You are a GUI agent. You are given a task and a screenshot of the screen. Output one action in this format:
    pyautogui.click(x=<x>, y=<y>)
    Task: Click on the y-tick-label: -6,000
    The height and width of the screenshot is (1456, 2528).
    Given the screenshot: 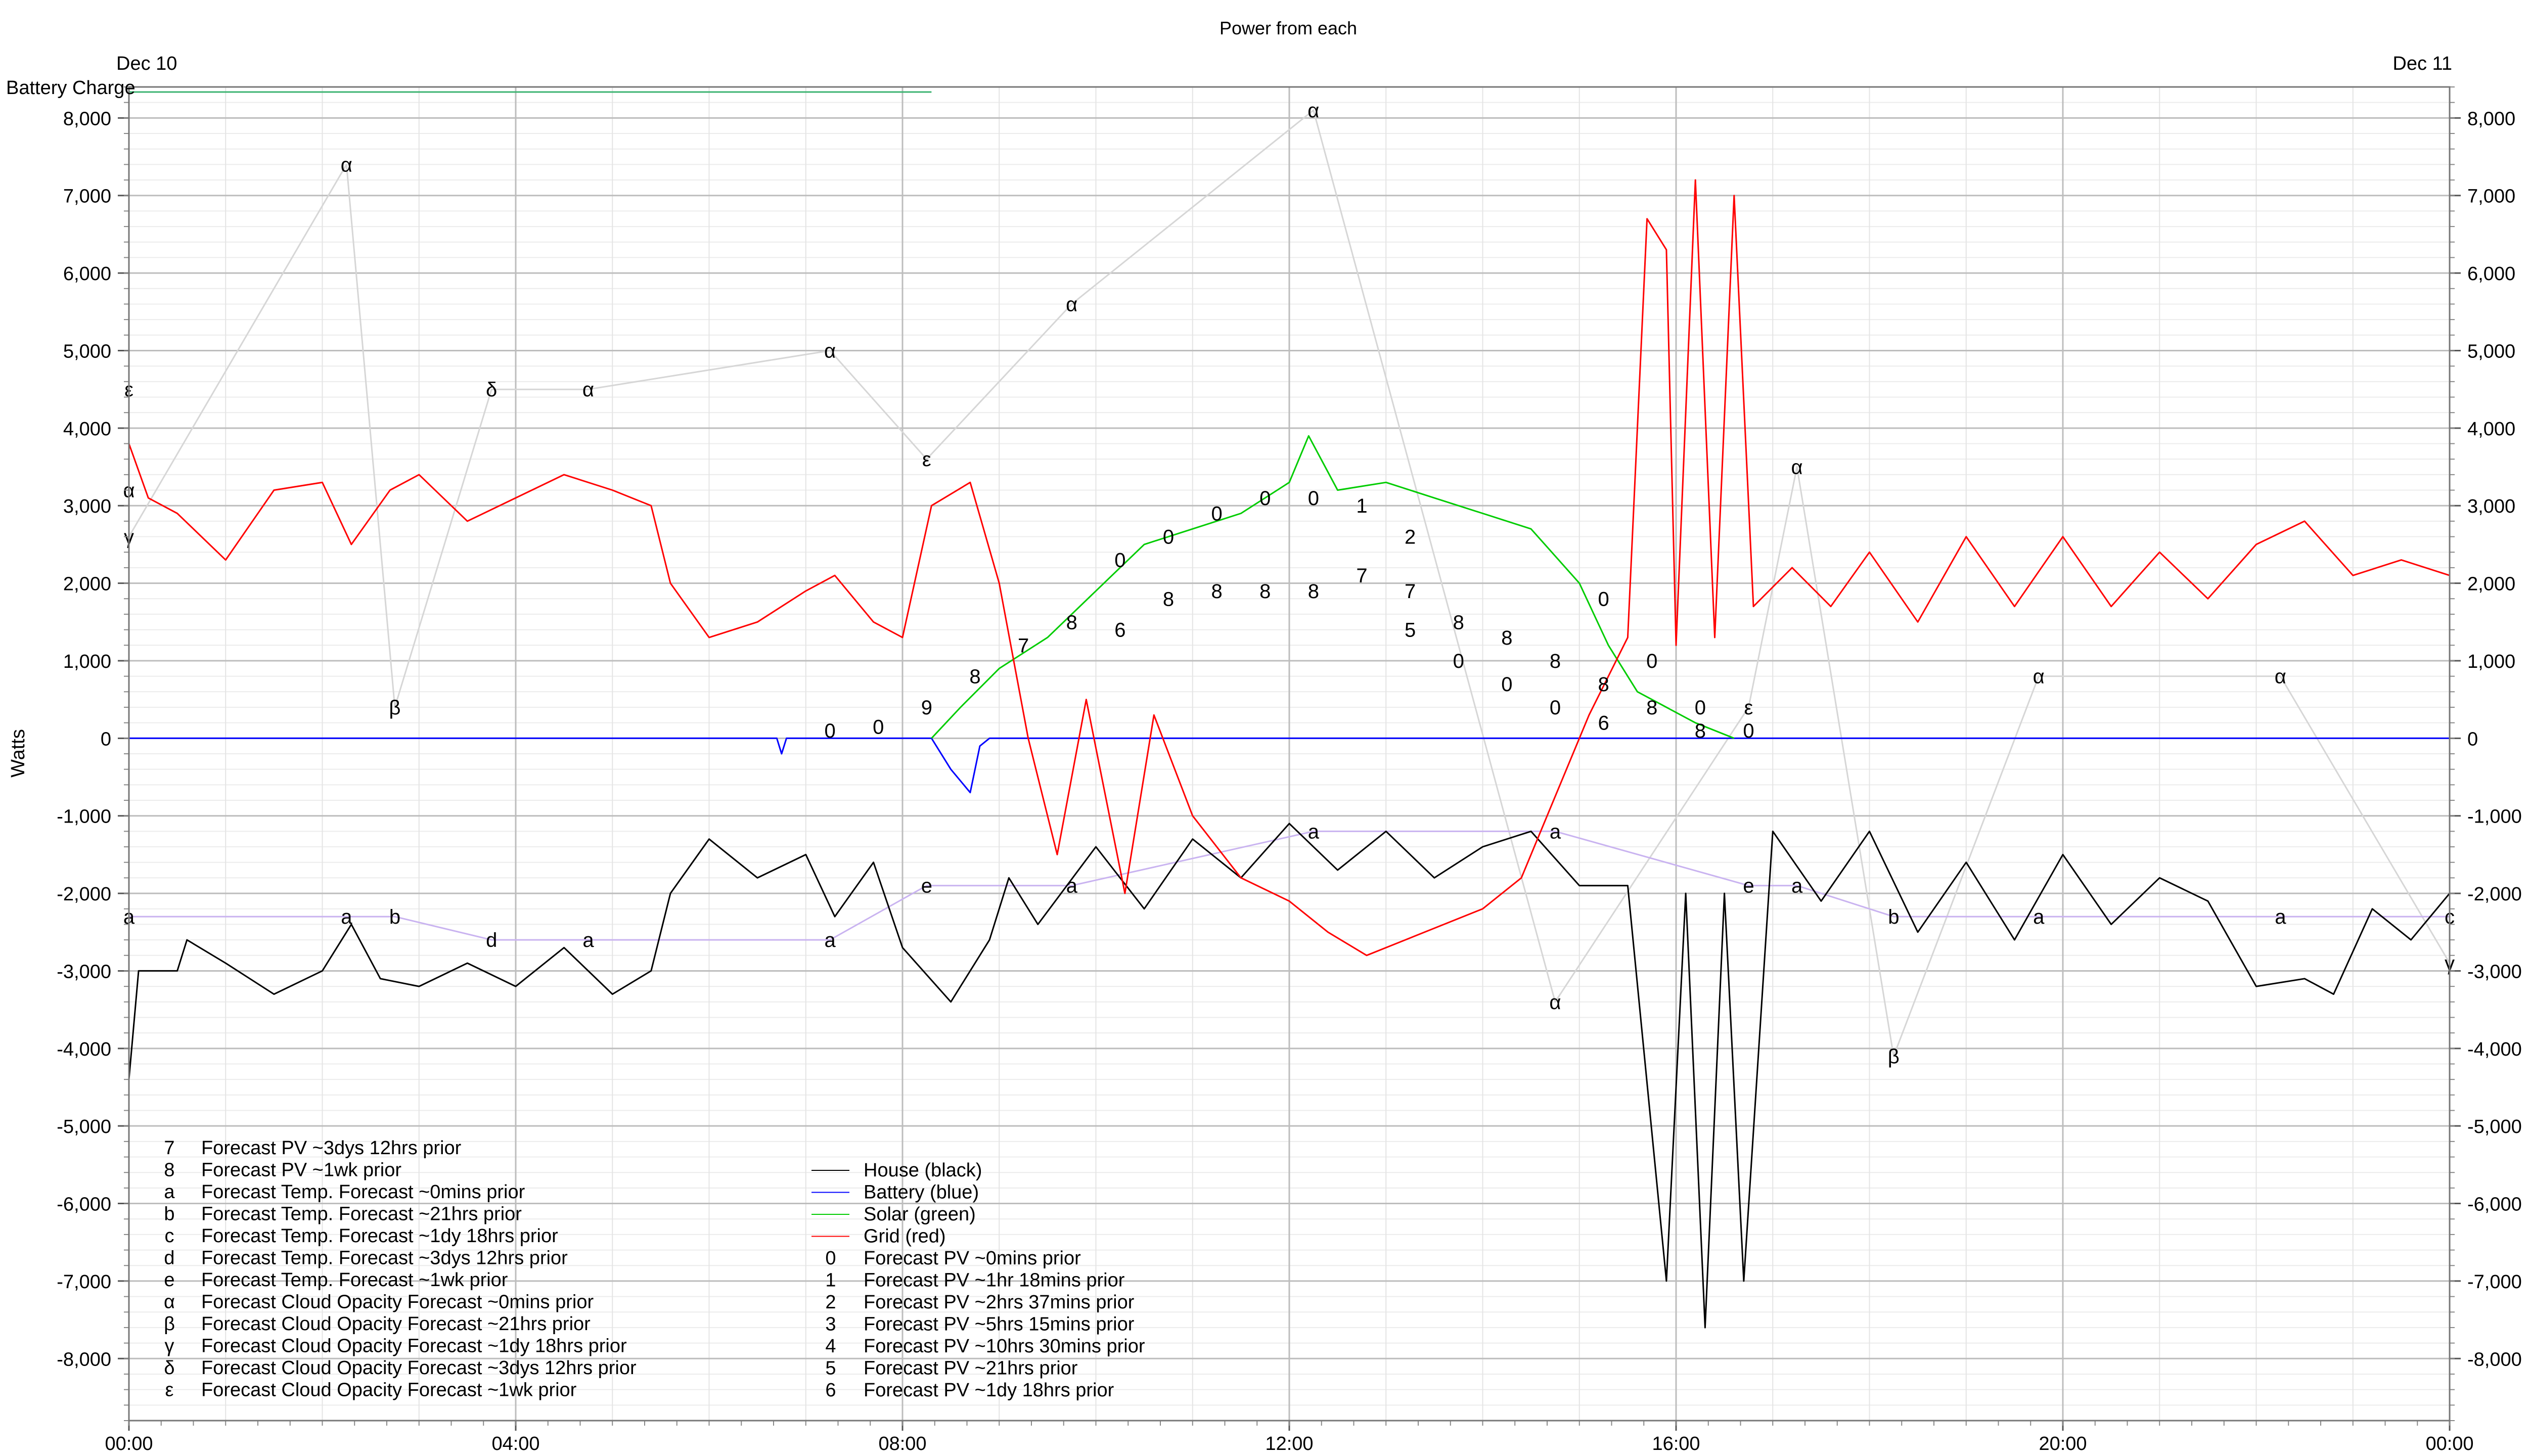 What is the action you would take?
    pyautogui.click(x=84, y=1204)
    